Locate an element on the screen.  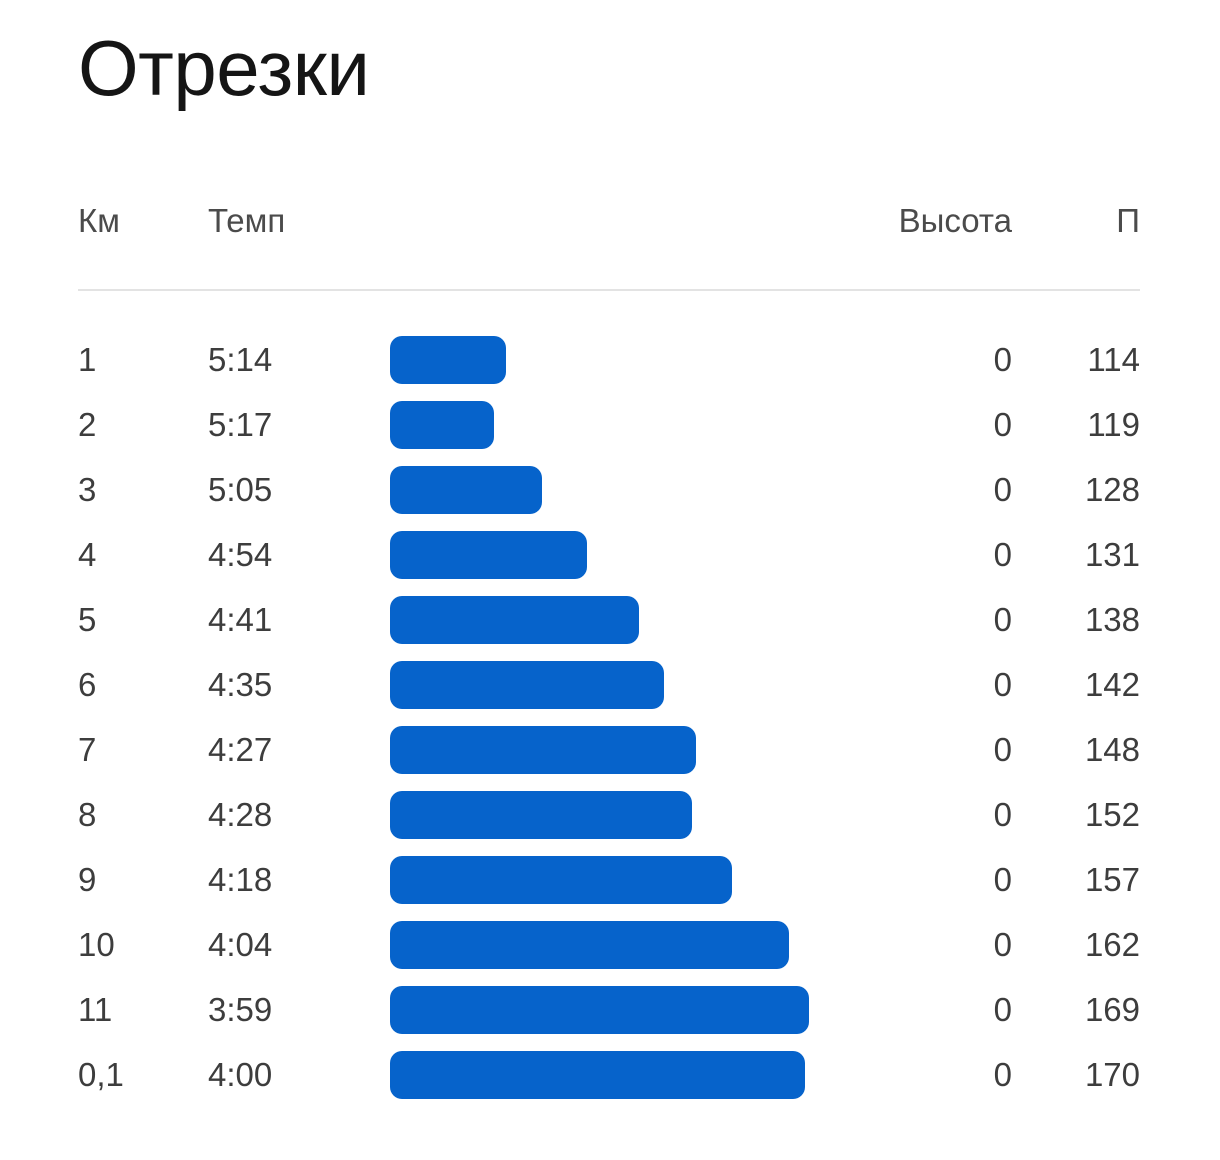
pulse-cell: 142 is located at coordinates (1112, 684).